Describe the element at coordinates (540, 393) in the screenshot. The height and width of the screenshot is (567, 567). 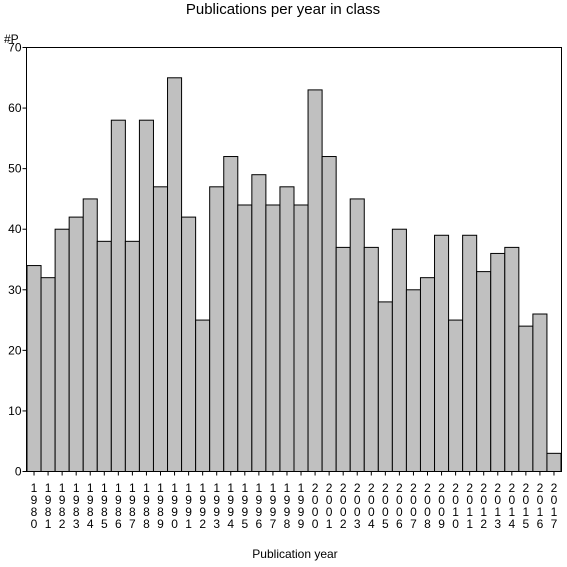
I see `bar-2016` at that location.